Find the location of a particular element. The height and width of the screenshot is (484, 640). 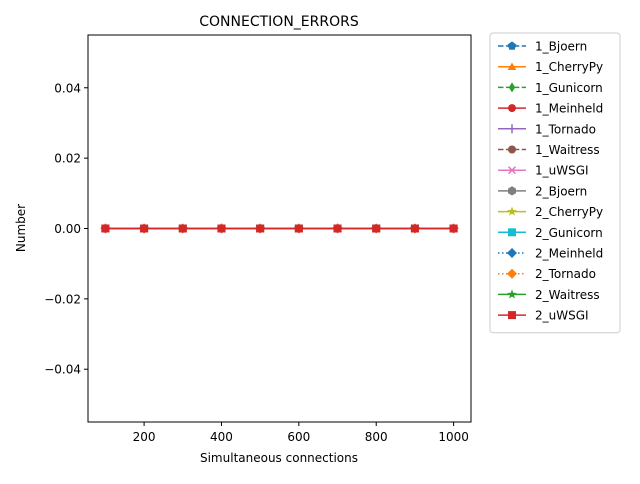

series-2-uwsgi is located at coordinates (279, 228).